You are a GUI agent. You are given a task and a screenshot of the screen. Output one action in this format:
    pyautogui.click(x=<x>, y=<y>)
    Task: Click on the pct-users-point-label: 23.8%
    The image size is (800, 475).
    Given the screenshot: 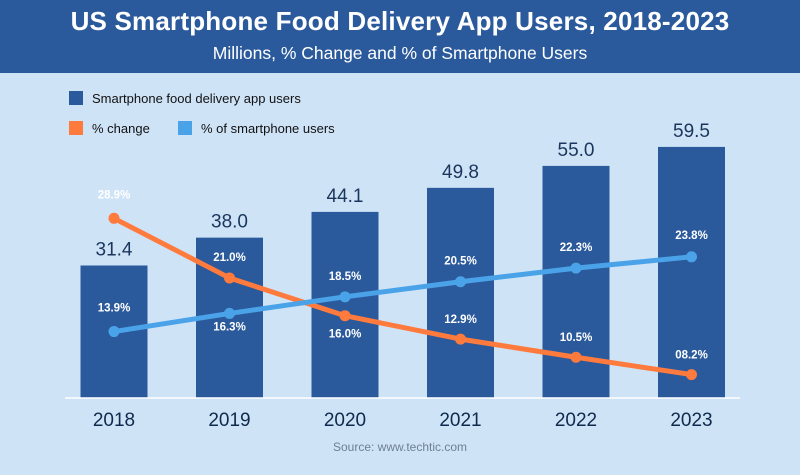 What is the action you would take?
    pyautogui.click(x=691, y=236)
    